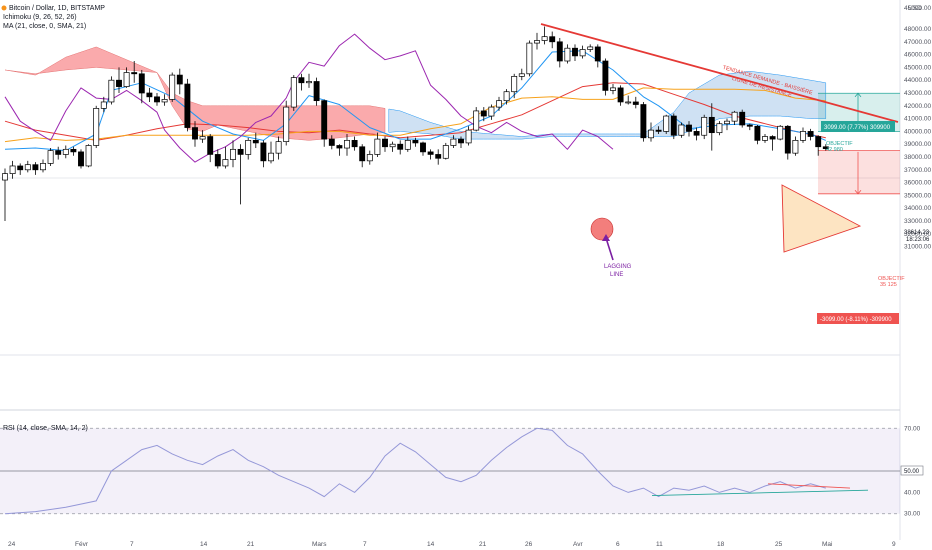  What do you see at coordinates (917, 208) in the screenshot?
I see `y-tick-label: 34000.00` at bounding box center [917, 208].